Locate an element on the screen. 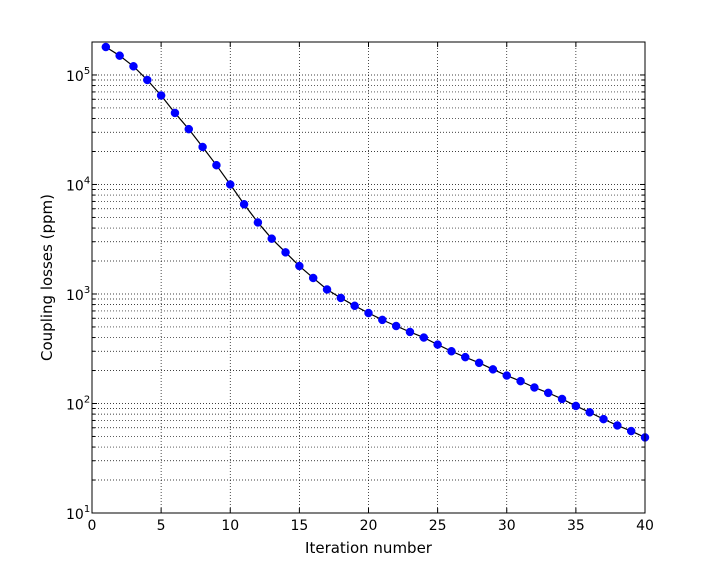 This screenshot has height=576, width=712. x-tick-label: 30 is located at coordinates (507, 526).